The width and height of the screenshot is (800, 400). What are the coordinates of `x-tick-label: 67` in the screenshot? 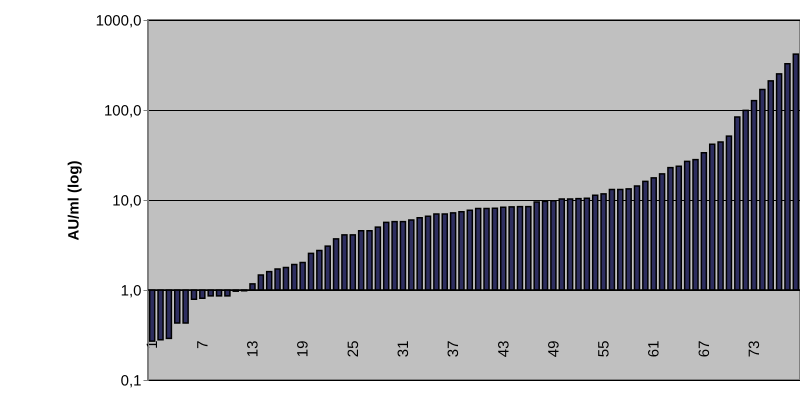 It's located at (704, 349).